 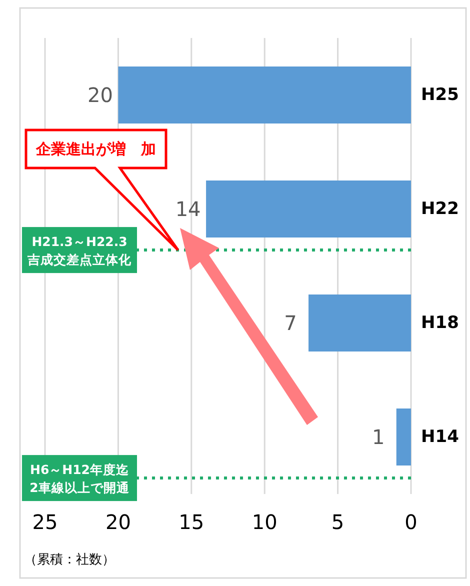 I want to click on x-axis-title: （累積：社数）, so click(x=69, y=560).